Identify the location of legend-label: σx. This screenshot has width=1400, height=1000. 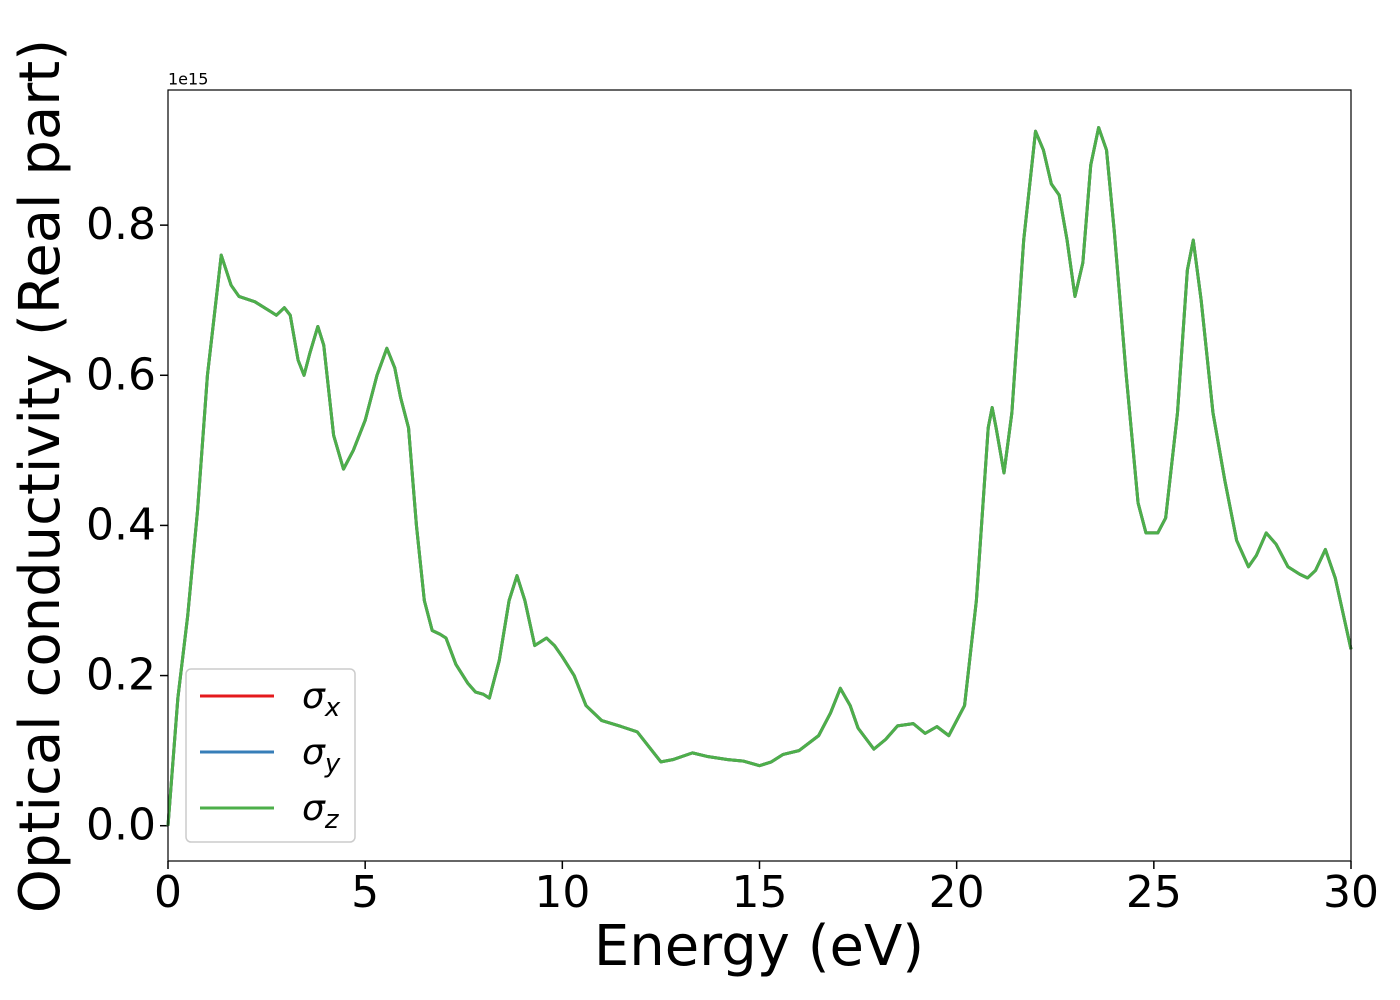
(321, 699).